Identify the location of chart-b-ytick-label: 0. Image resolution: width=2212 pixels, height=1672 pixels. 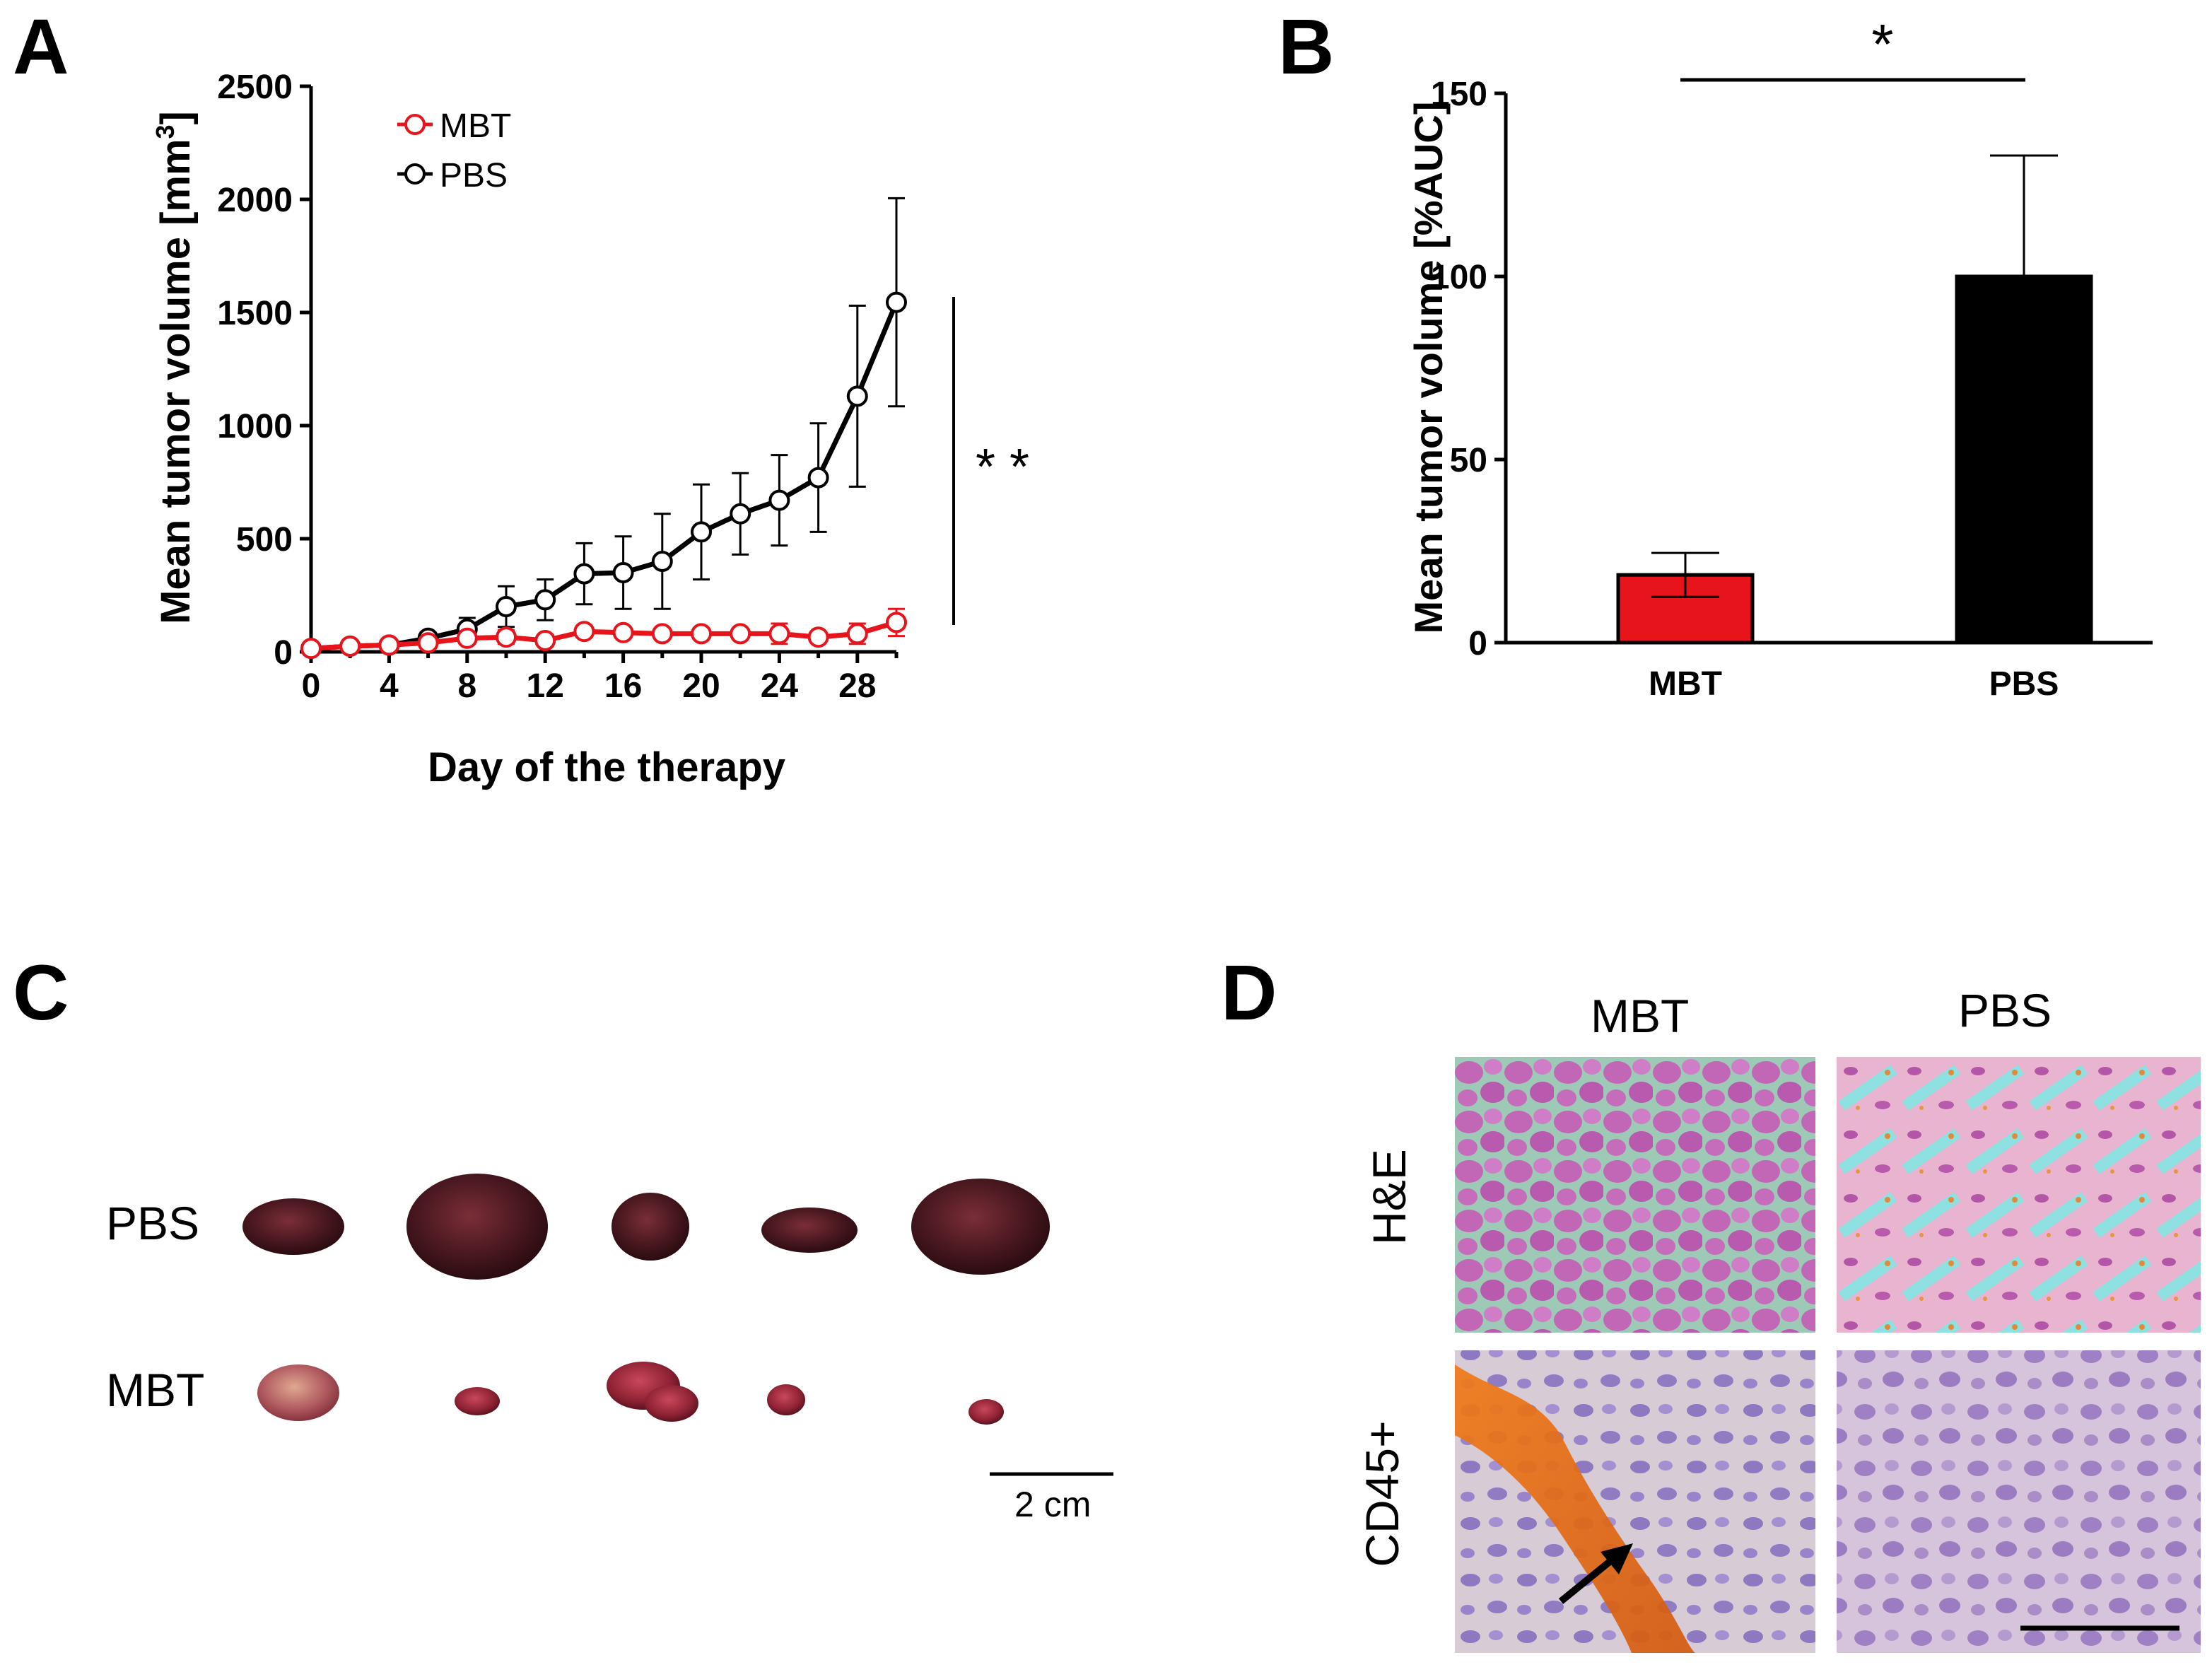
(1477, 643).